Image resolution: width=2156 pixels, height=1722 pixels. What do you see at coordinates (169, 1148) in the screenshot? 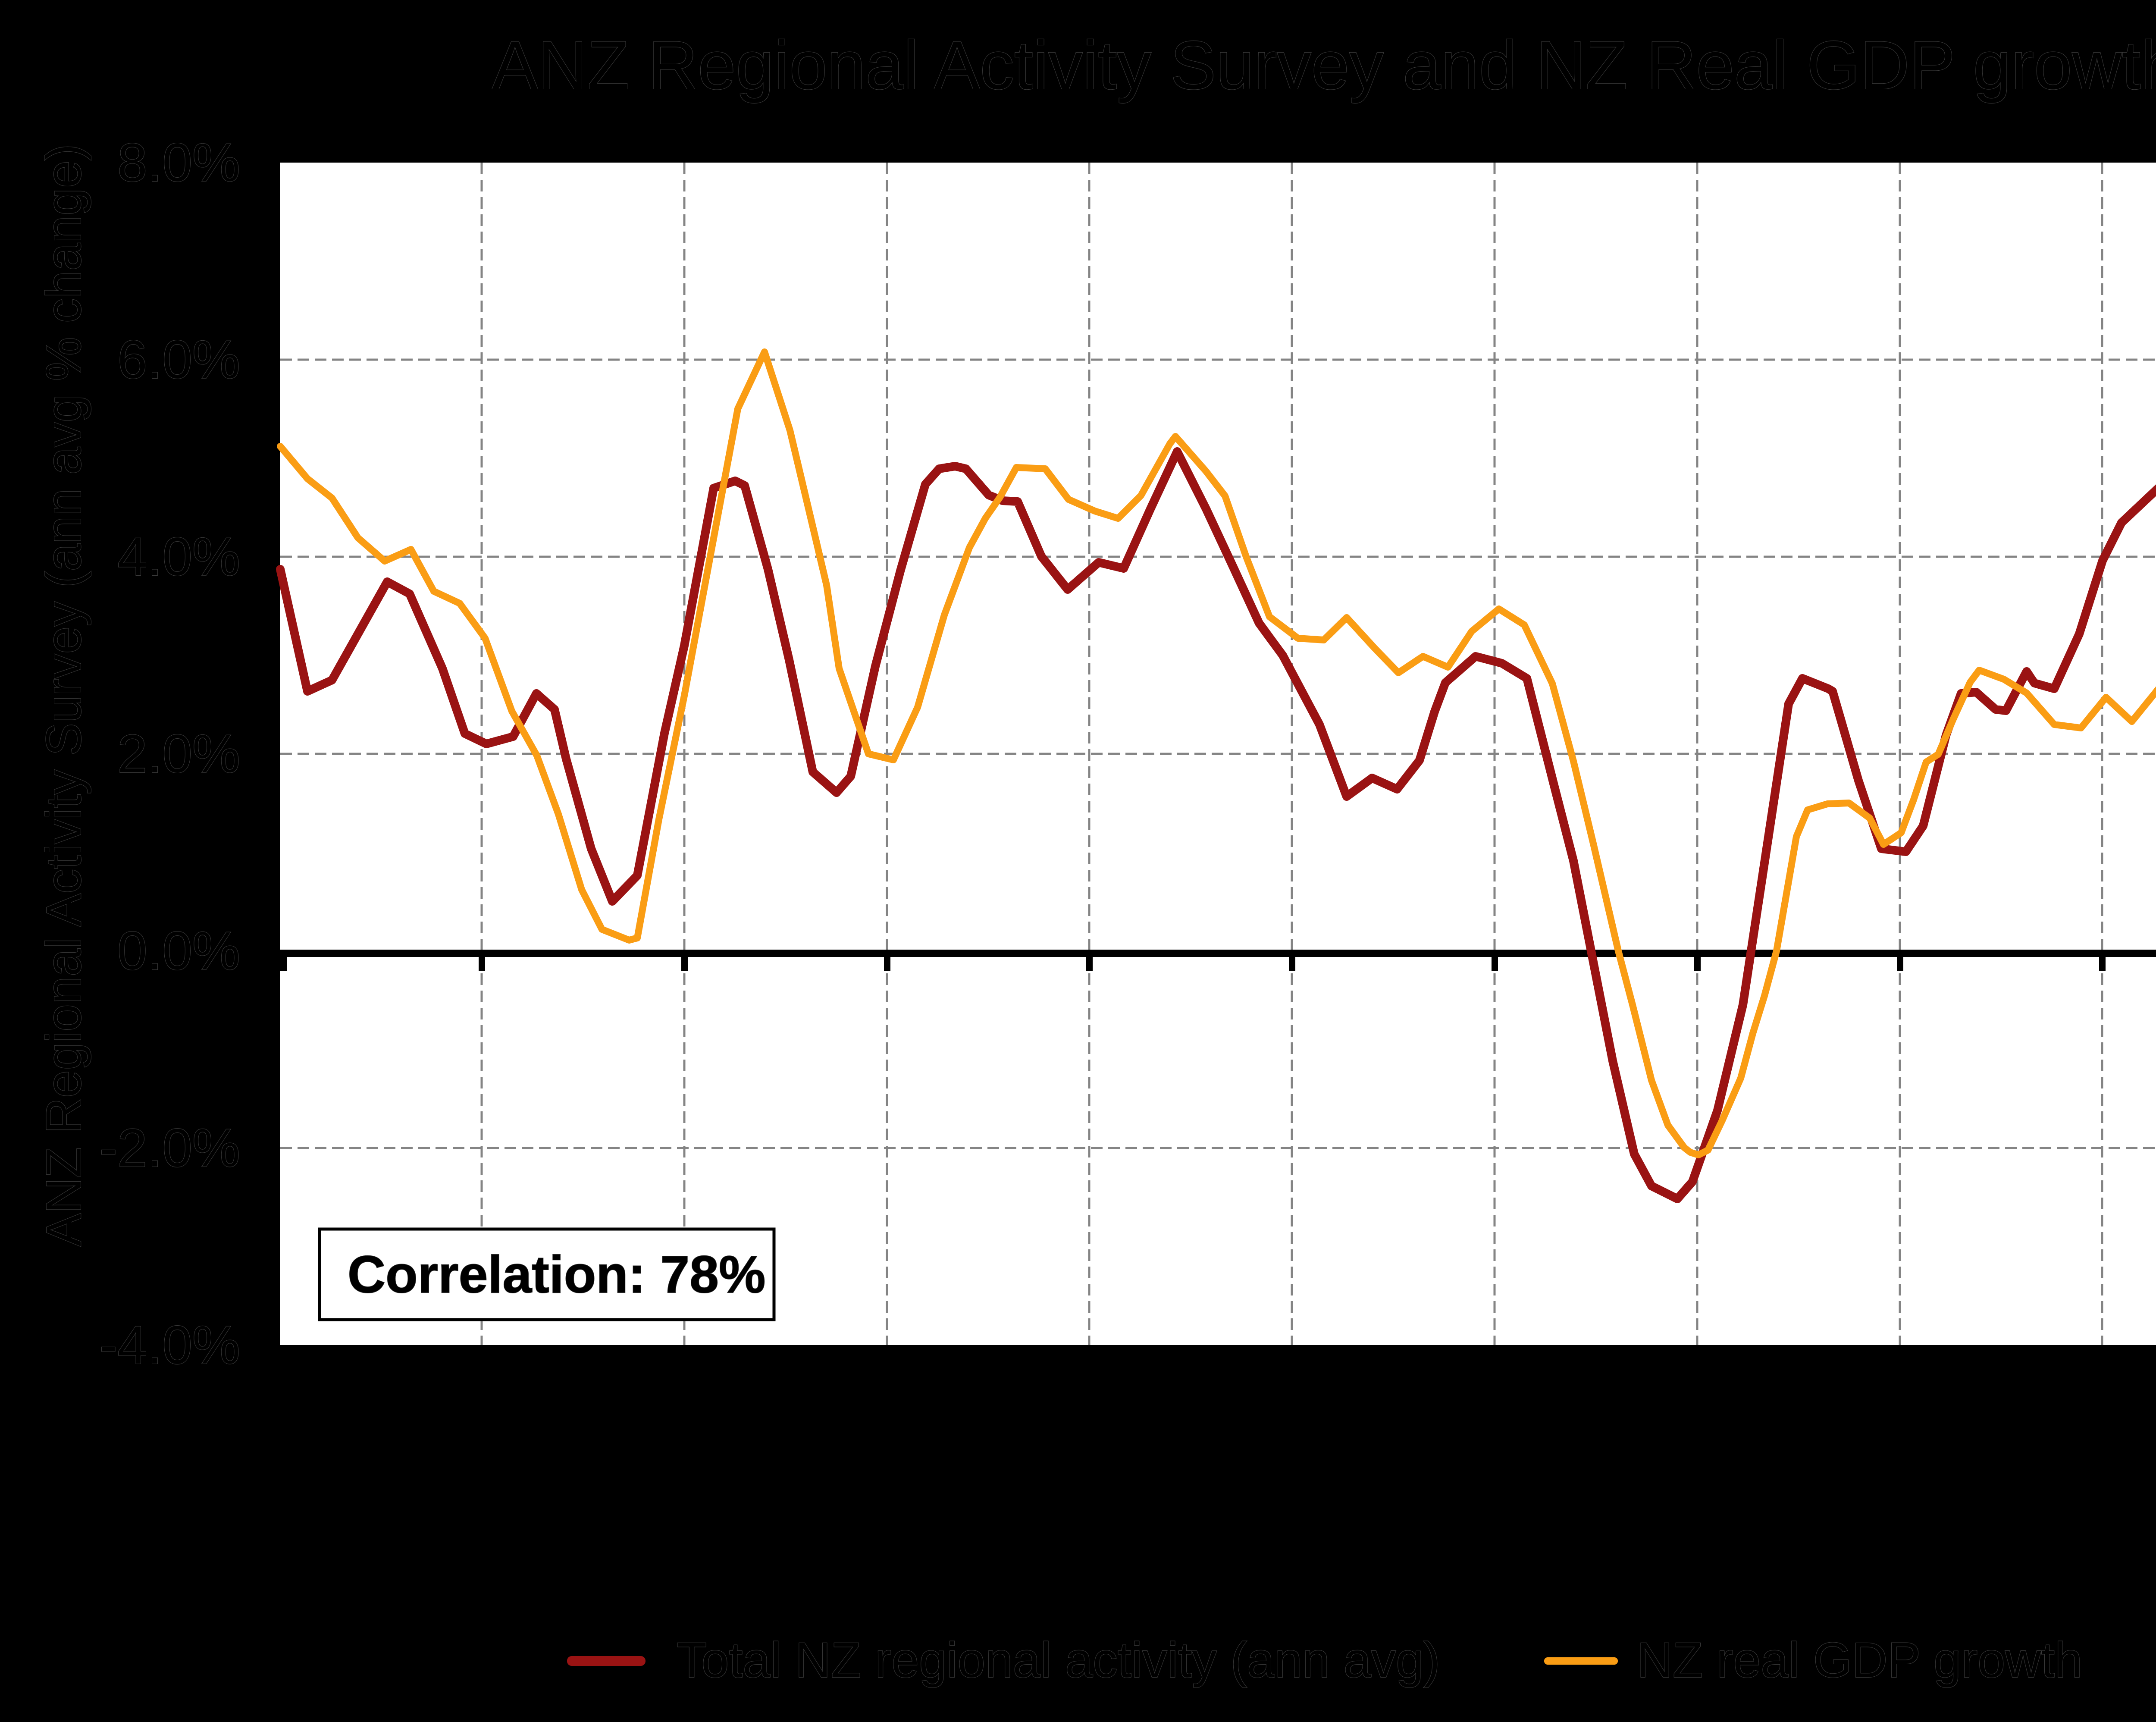
I see `svg-text: -2.0%` at bounding box center [169, 1148].